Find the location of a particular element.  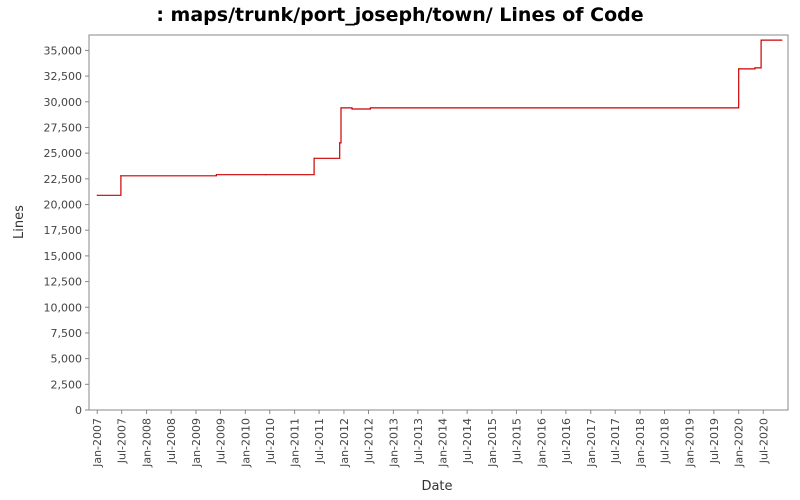

x-tick-label: Jul-2014 is located at coordinates (467, 441).